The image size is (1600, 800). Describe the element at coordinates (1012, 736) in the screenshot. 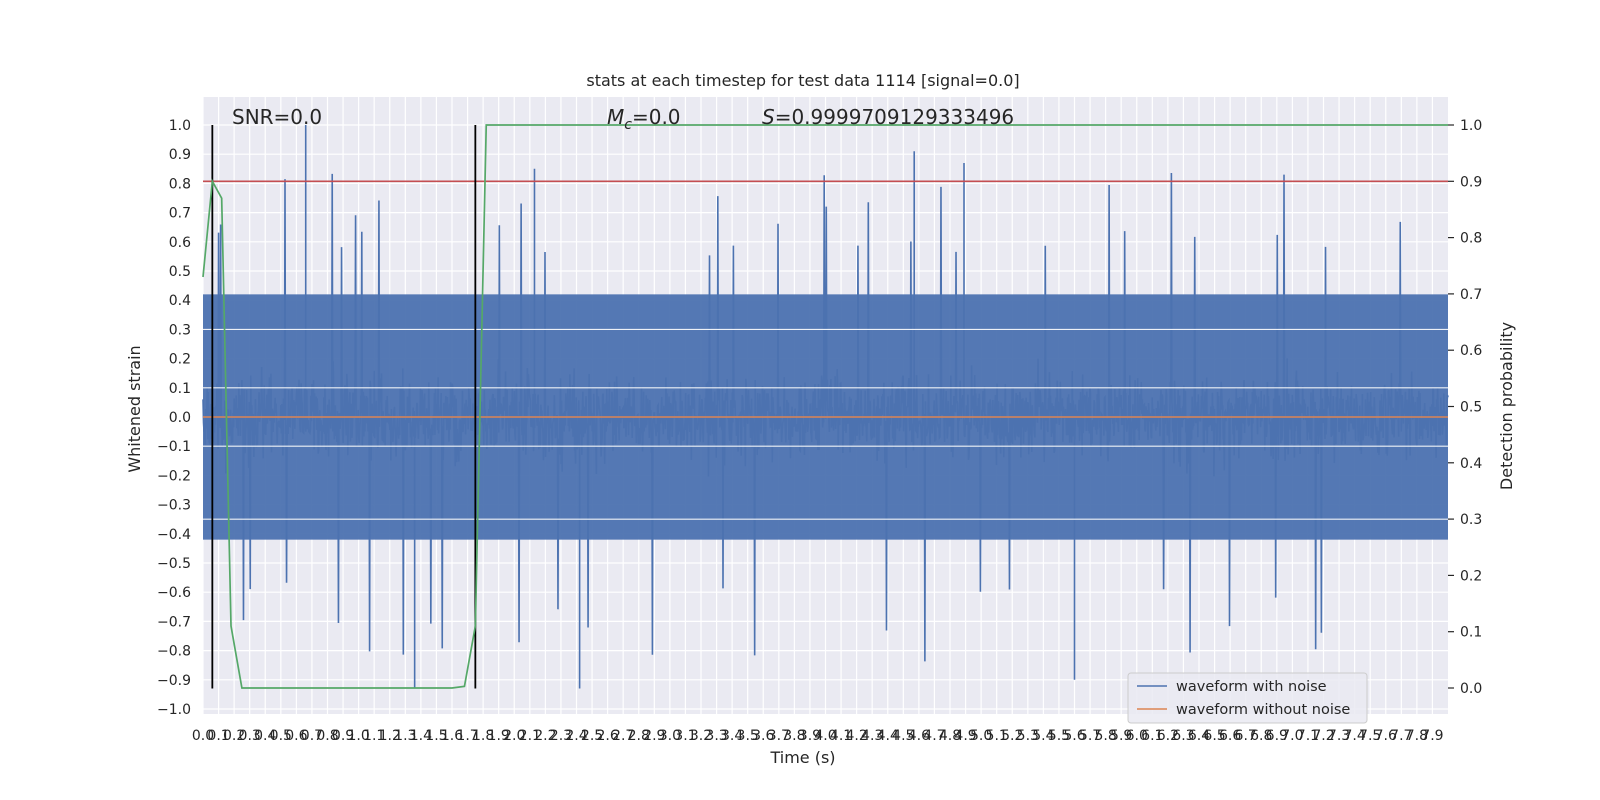

I see `x-tick-label: 5.2` at that location.